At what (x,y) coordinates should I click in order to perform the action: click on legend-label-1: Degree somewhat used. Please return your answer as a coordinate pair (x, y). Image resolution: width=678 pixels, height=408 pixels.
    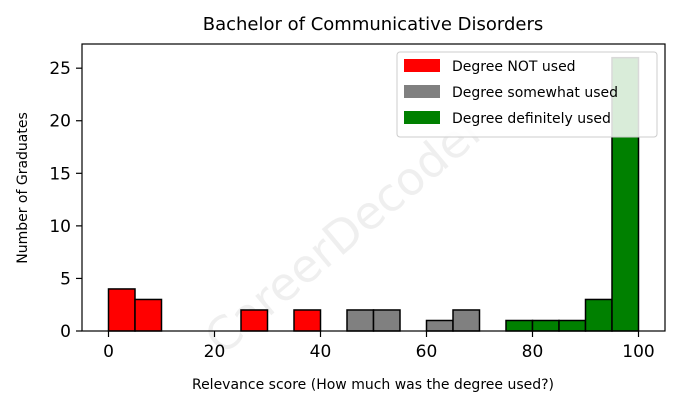
    Looking at the image, I should click on (535, 93).